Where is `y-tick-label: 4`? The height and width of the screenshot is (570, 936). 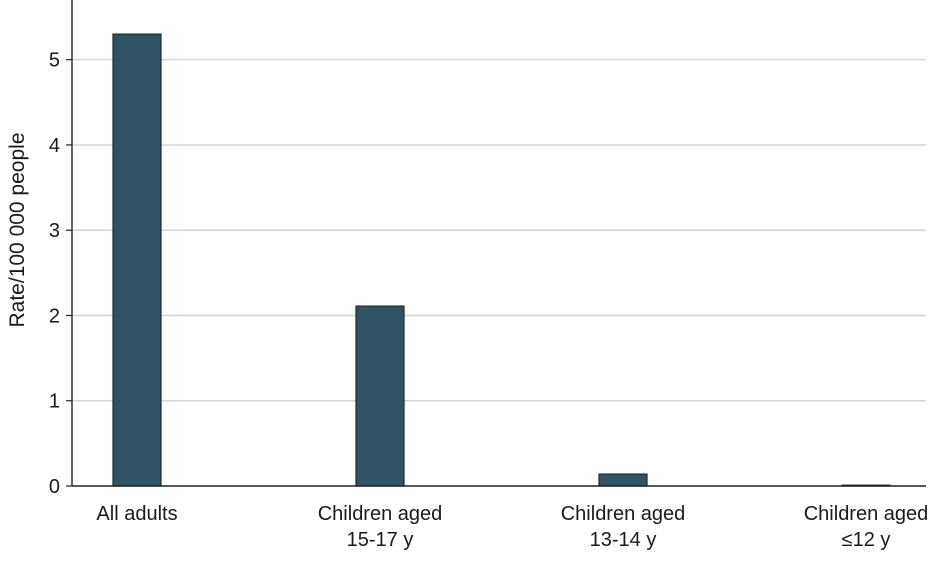 y-tick-label: 4 is located at coordinates (54, 146).